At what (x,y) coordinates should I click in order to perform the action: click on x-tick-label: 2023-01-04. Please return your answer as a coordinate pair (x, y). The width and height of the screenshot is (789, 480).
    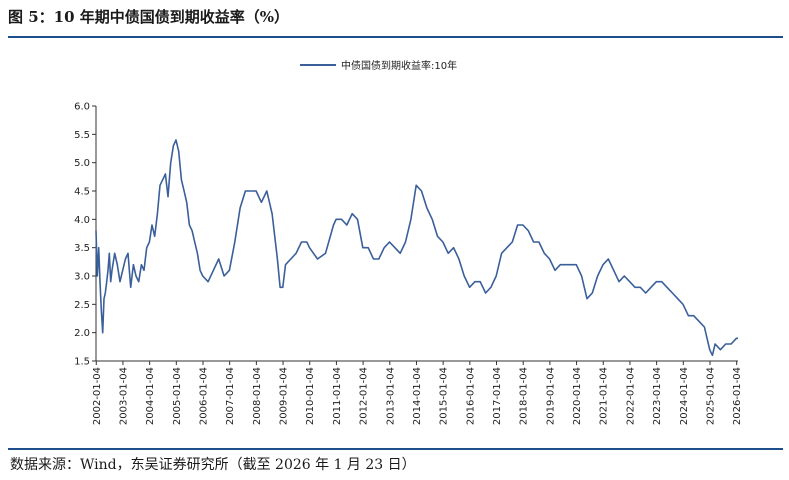
    Looking at the image, I should click on (657, 396).